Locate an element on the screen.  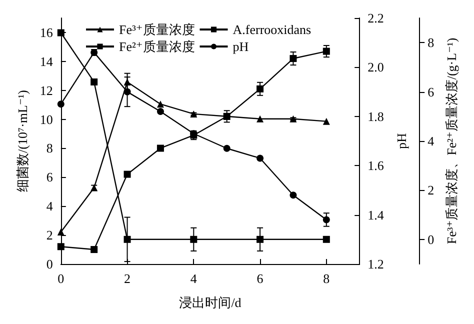
y-axis-title: 细菌数/(10⁷·mL⁻¹) is located at coordinates (22, 141).